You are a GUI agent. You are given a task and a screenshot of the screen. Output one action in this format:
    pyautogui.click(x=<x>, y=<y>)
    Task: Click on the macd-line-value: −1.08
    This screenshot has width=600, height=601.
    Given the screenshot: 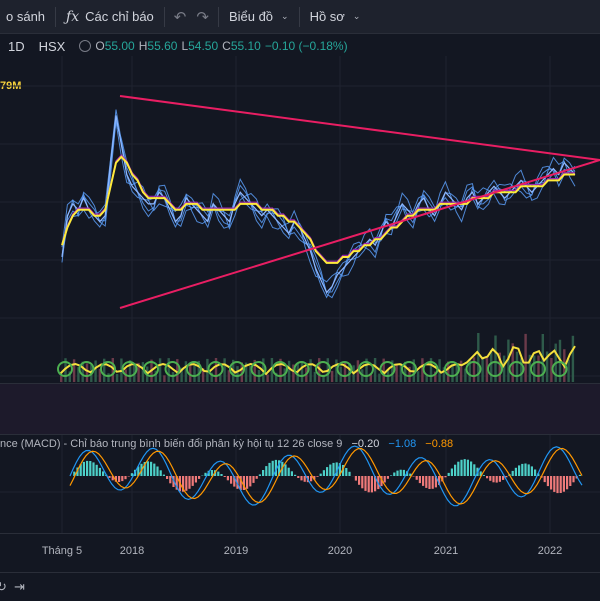 What is the action you would take?
    pyautogui.click(x=402, y=444)
    